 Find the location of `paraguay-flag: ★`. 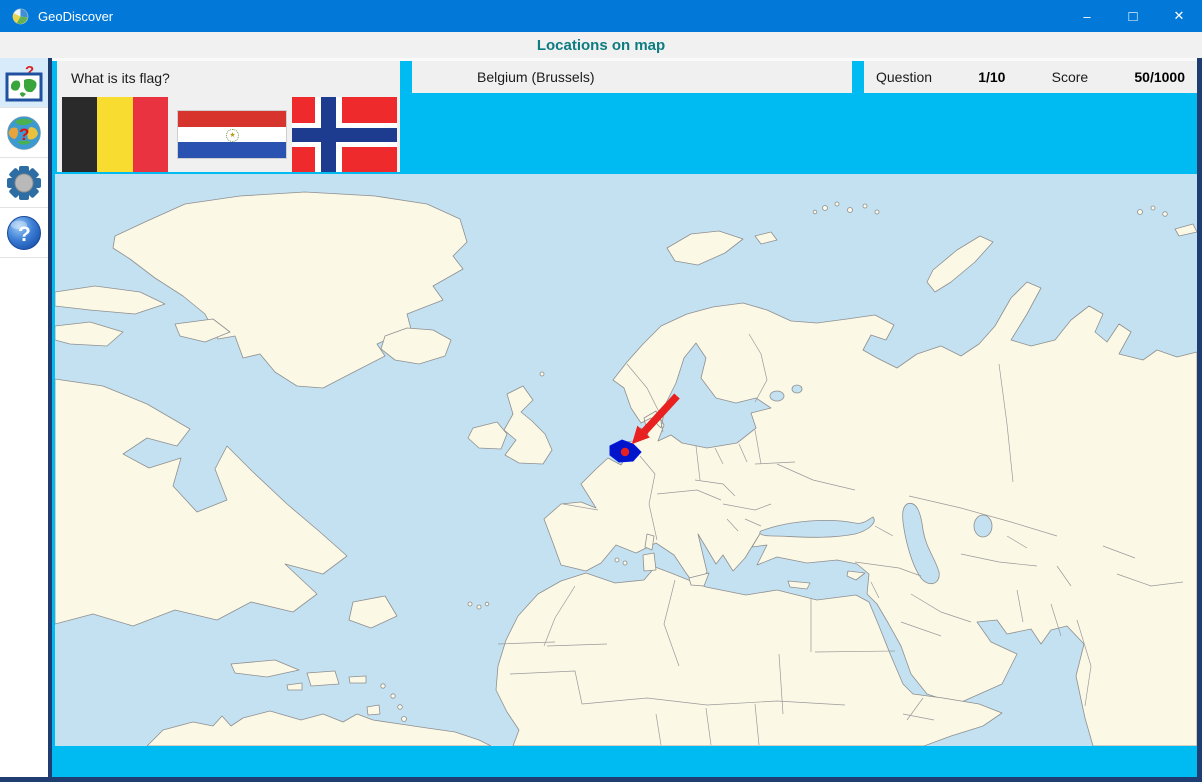

paraguay-flag: ★ is located at coordinates (232, 134).